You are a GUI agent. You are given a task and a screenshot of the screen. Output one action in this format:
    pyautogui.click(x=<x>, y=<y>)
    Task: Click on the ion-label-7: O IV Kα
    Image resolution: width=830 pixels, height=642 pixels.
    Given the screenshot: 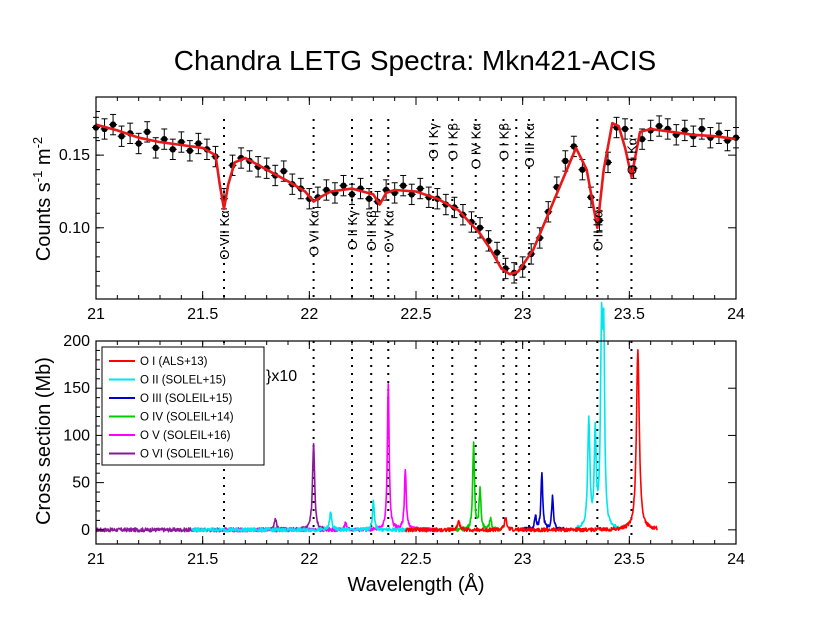 What is the action you would take?
    pyautogui.click(x=476, y=146)
    